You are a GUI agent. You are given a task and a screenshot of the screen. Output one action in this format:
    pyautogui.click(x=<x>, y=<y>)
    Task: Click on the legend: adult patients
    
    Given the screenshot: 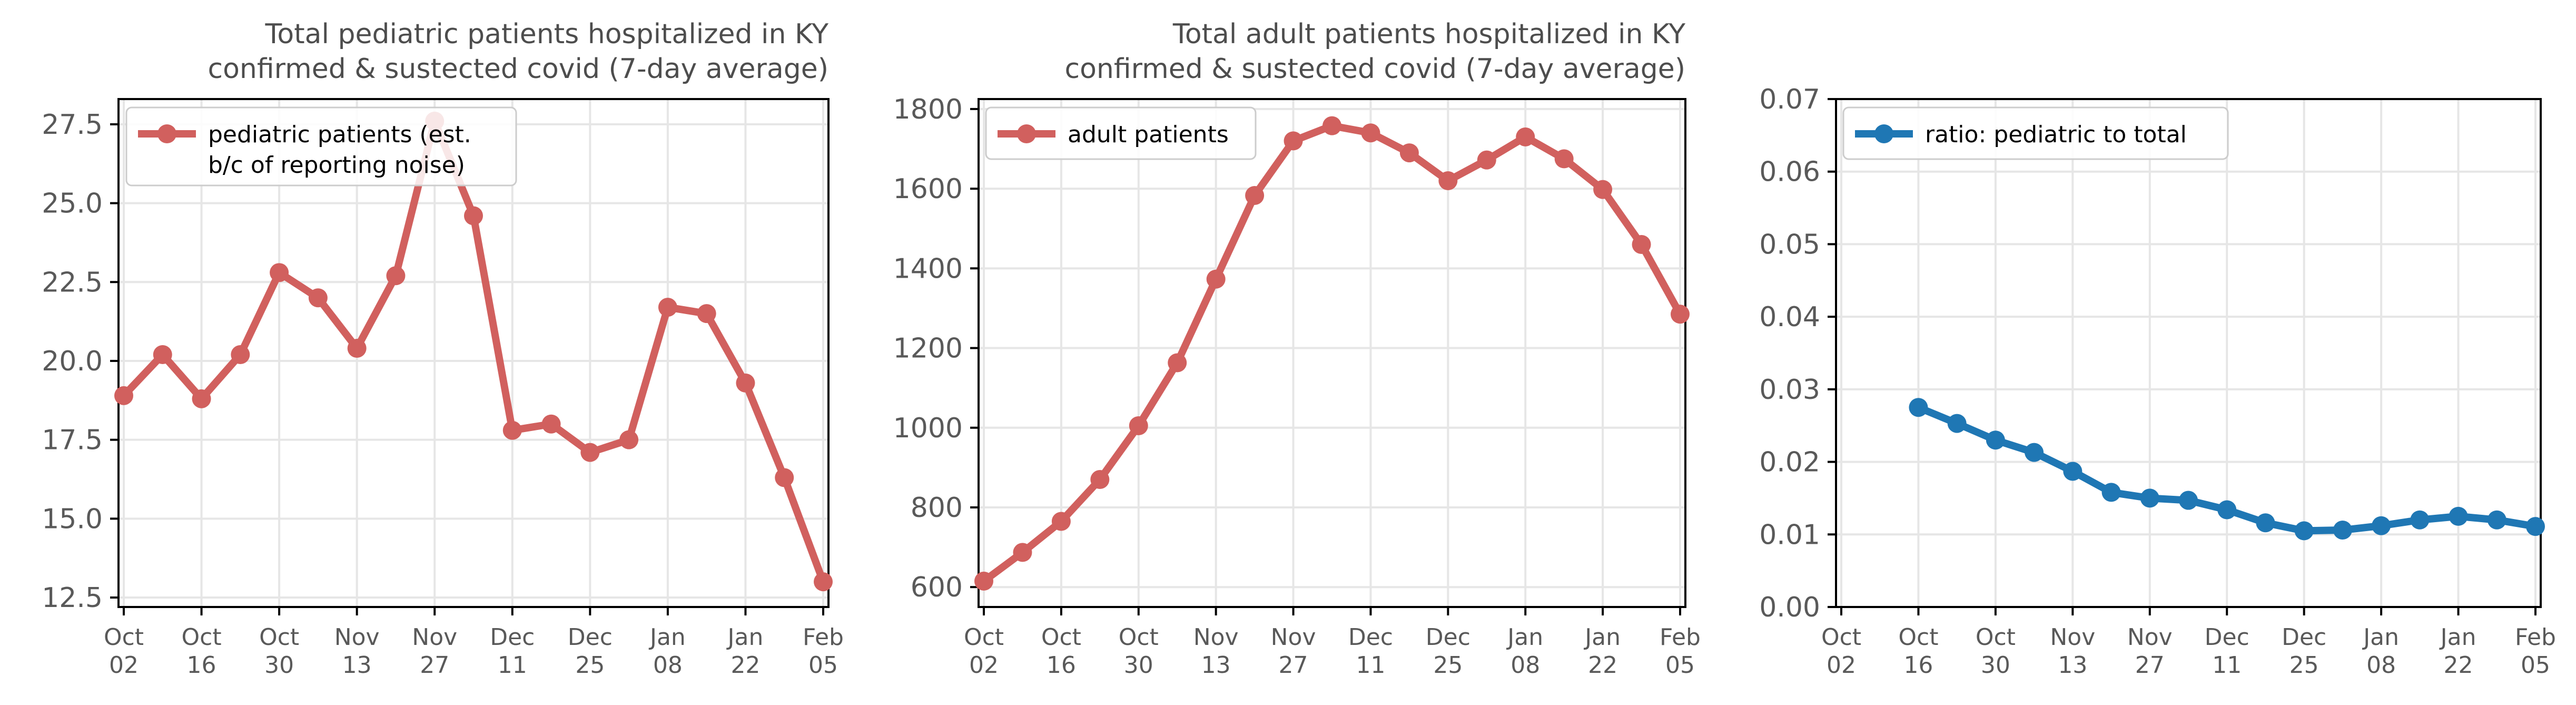 What is the action you would take?
    pyautogui.click(x=1121, y=133)
    